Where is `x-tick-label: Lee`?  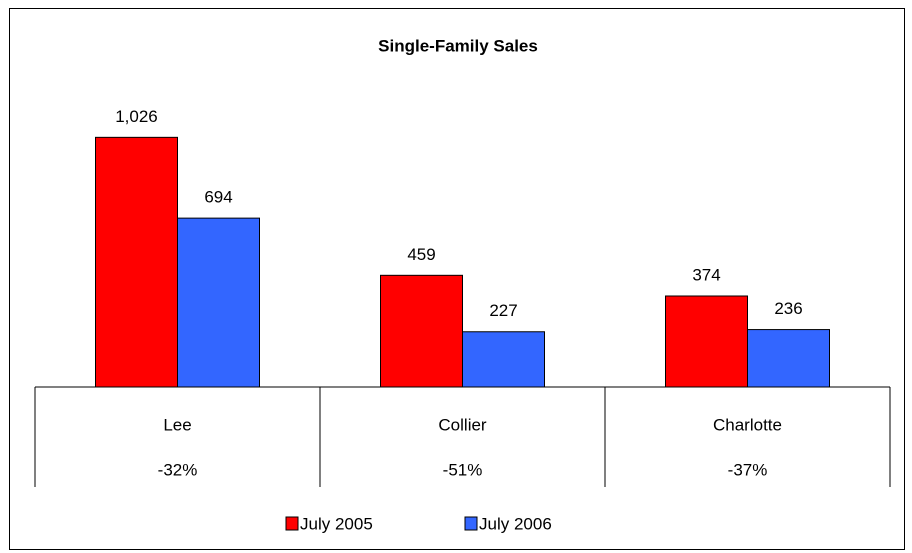 x-tick-label: Lee is located at coordinates (177, 424).